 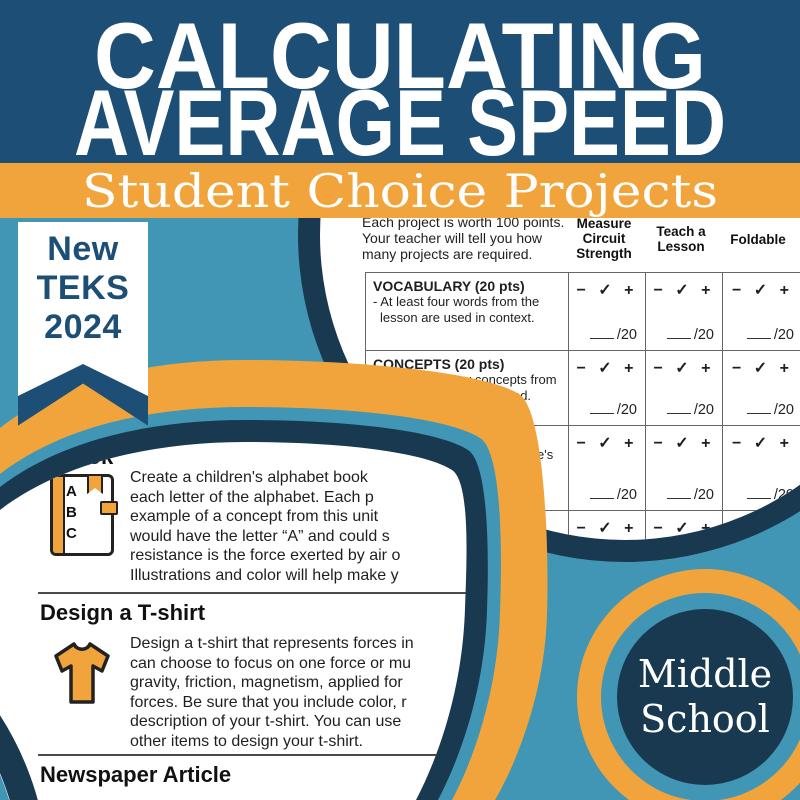 What do you see at coordinates (109, 508) in the screenshot?
I see `book-clasp` at bounding box center [109, 508].